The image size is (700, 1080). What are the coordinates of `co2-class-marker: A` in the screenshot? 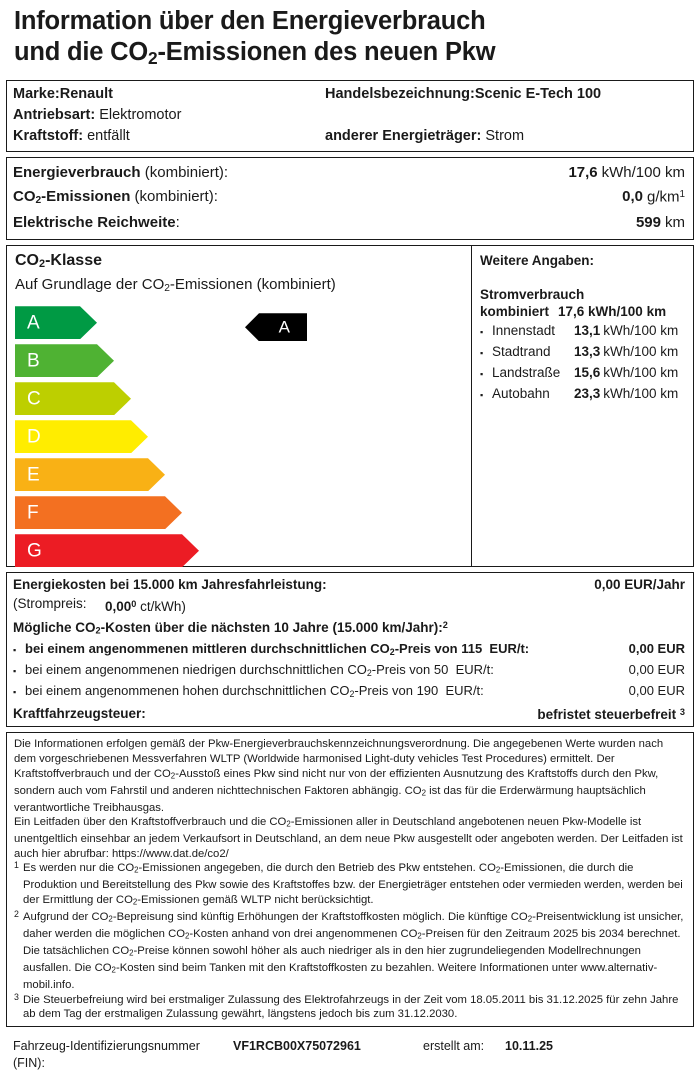 It's located at (276, 327).